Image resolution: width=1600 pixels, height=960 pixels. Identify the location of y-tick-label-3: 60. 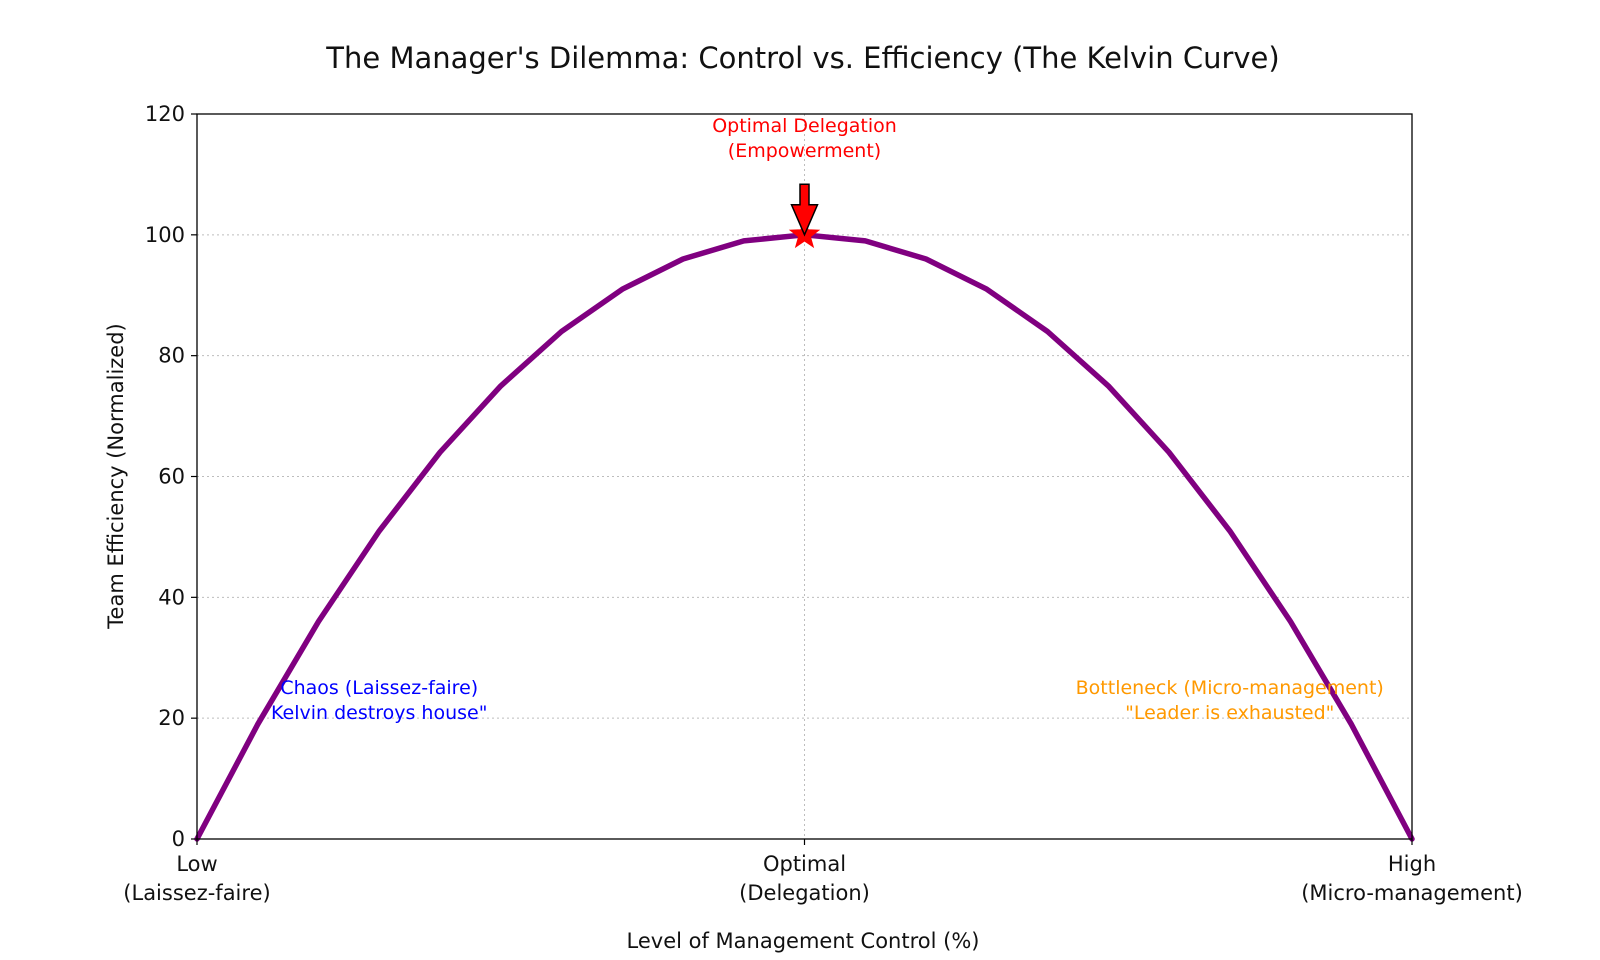
(171, 477).